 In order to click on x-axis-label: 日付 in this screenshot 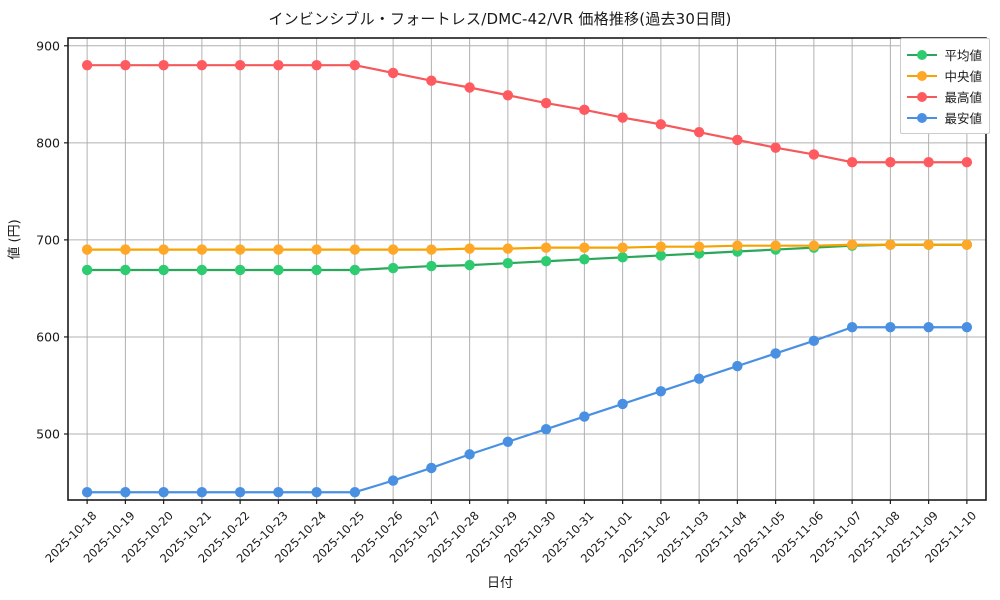, I will do `click(499, 583)`.